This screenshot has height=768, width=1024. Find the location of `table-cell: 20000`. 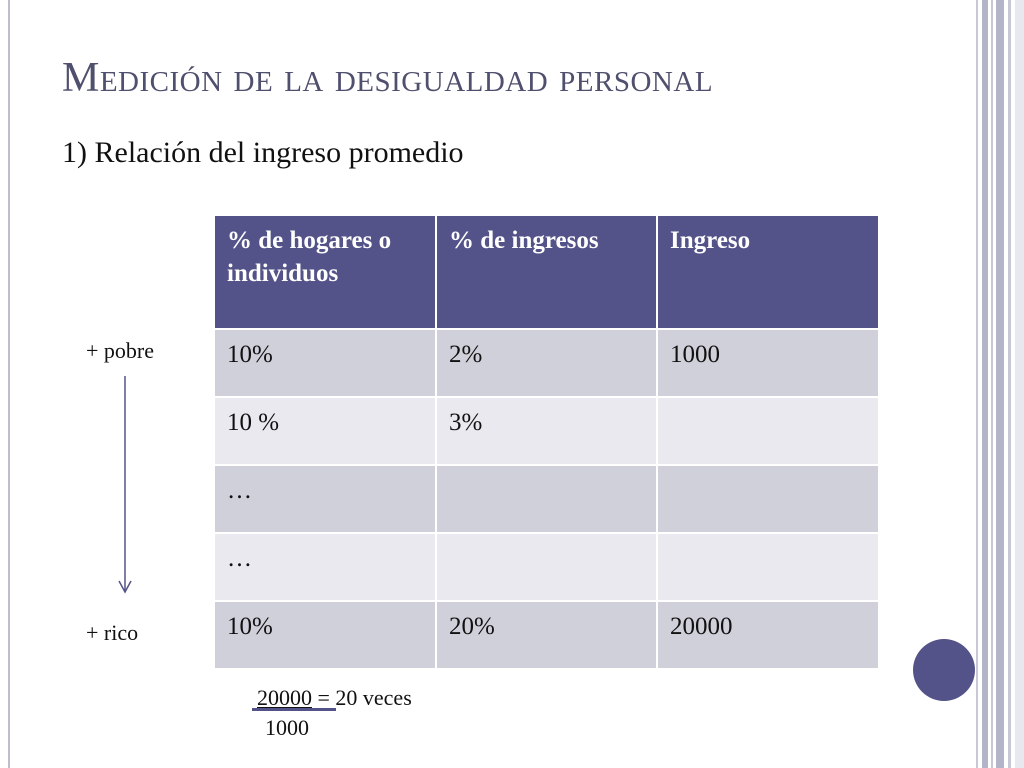

table-cell: 20000 is located at coordinates (768, 635).